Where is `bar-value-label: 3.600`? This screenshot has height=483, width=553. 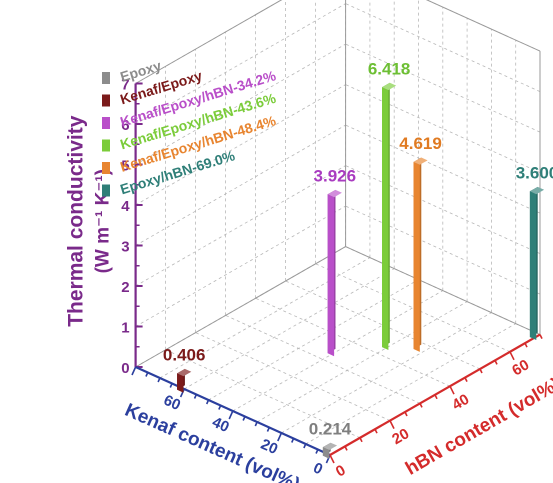
bar-value-label: 3.600 is located at coordinates (534, 173).